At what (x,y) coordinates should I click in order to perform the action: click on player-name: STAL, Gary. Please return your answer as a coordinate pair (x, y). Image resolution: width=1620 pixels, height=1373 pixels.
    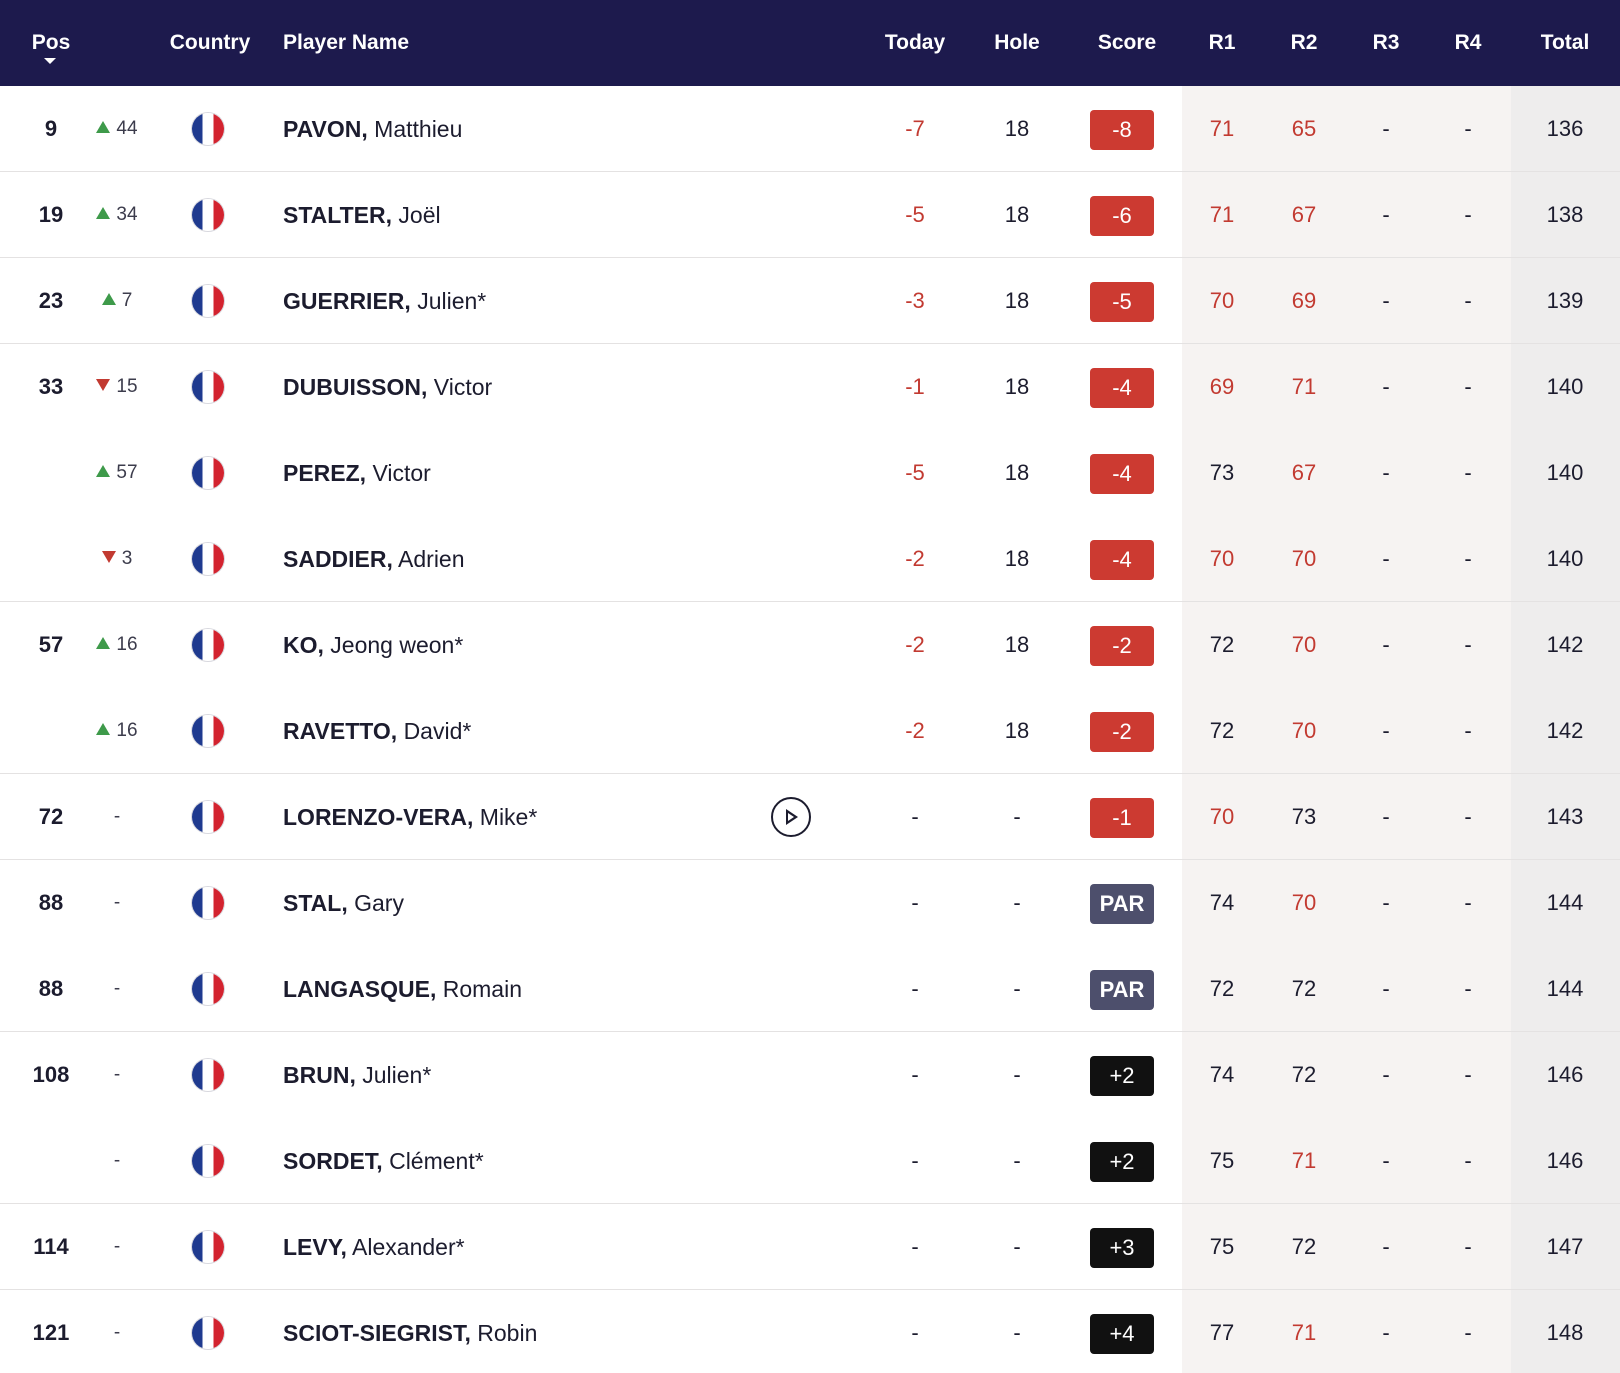
    Looking at the image, I should click on (523, 903).